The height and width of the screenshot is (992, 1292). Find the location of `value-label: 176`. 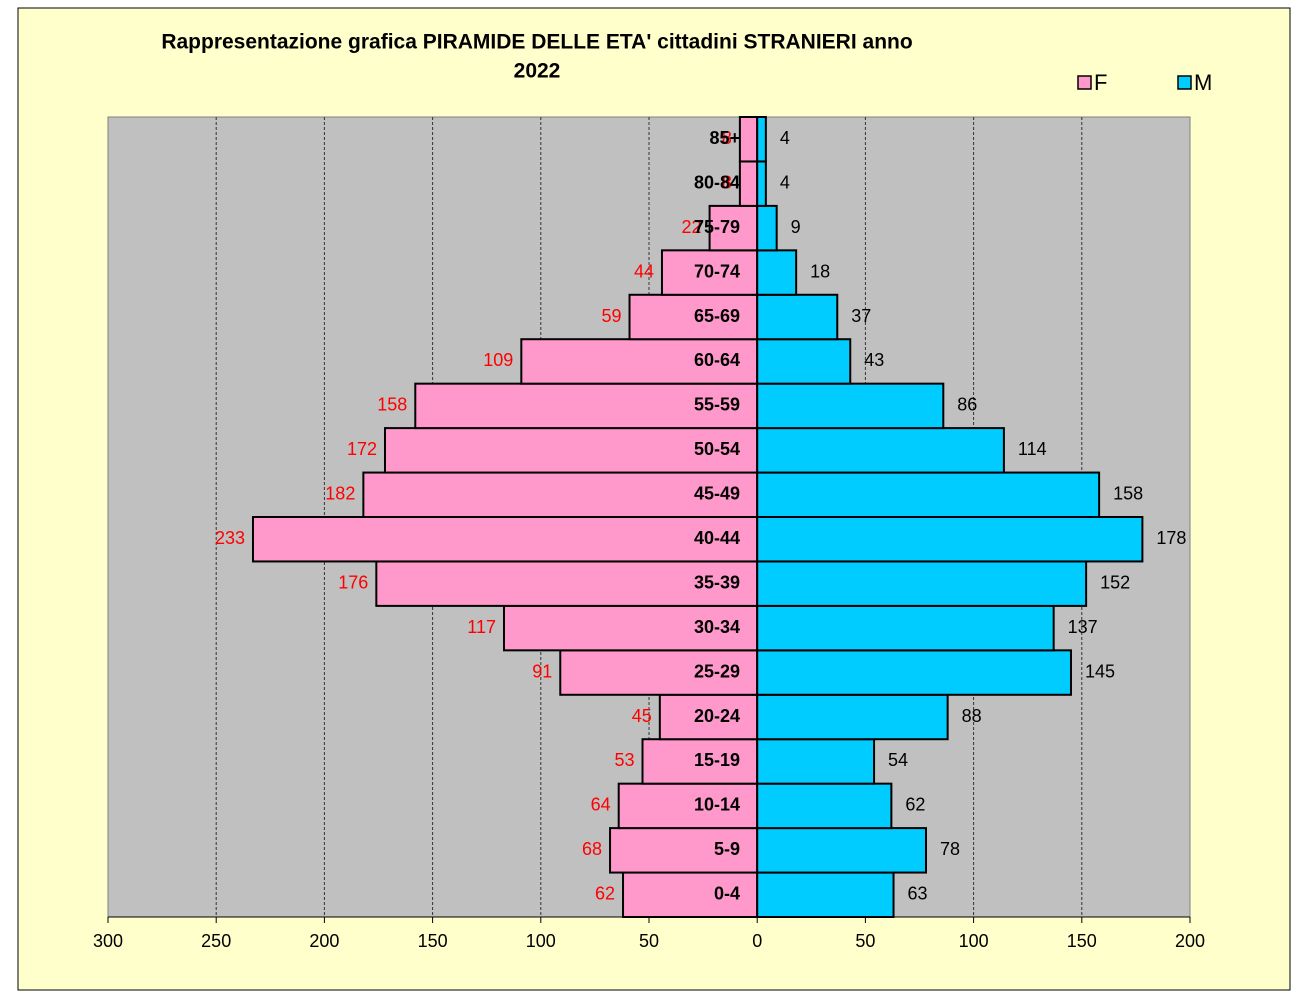

value-label: 176 is located at coordinates (353, 582).